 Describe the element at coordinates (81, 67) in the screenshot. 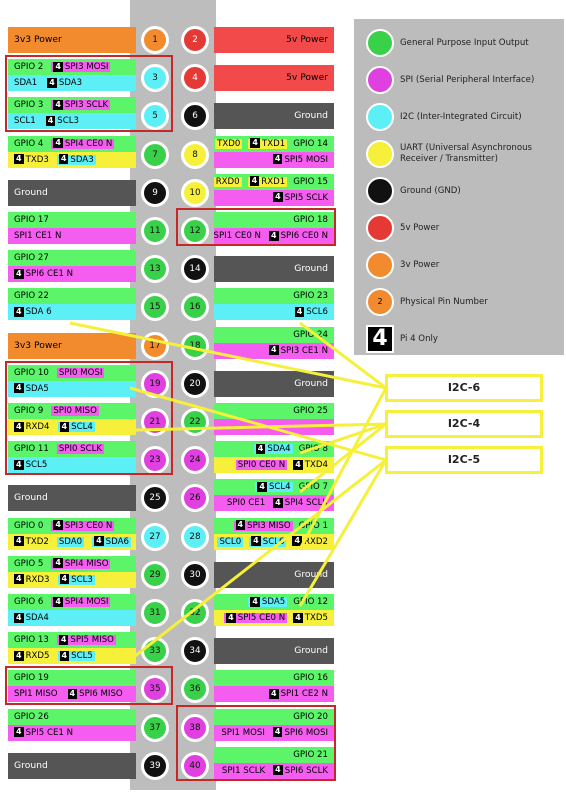

I see `alt-function: 4 SPI3 MOSI` at that location.